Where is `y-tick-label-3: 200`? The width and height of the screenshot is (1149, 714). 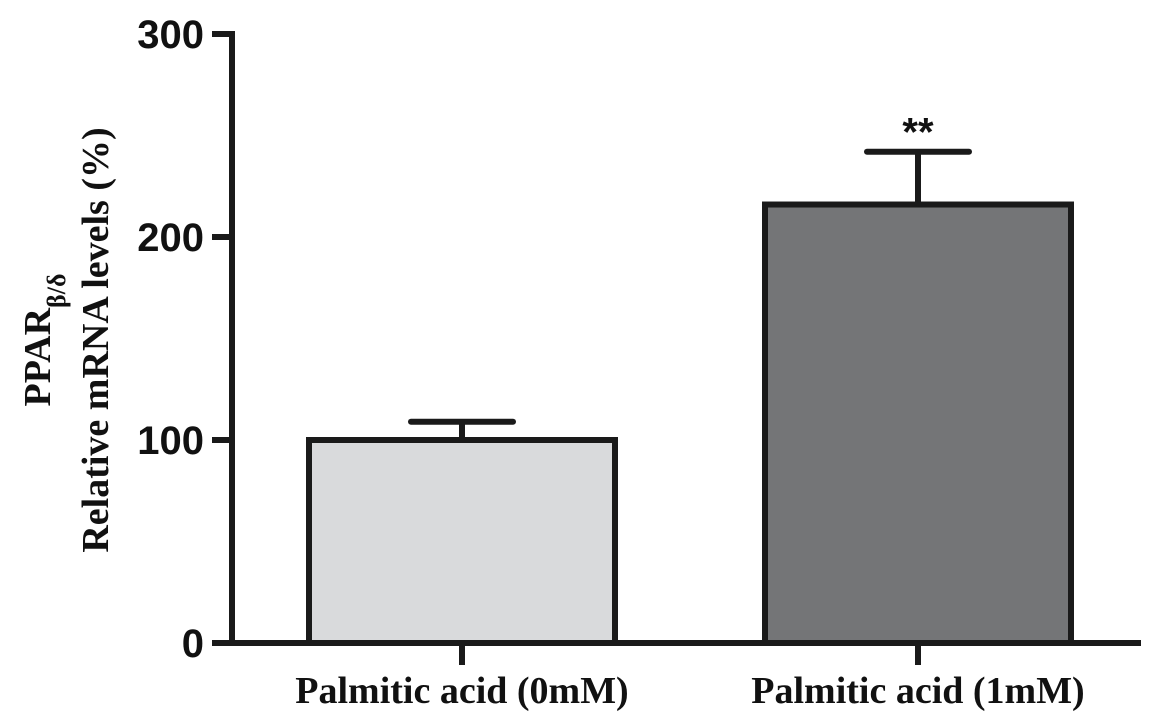
y-tick-label-3: 200 is located at coordinates (170, 238).